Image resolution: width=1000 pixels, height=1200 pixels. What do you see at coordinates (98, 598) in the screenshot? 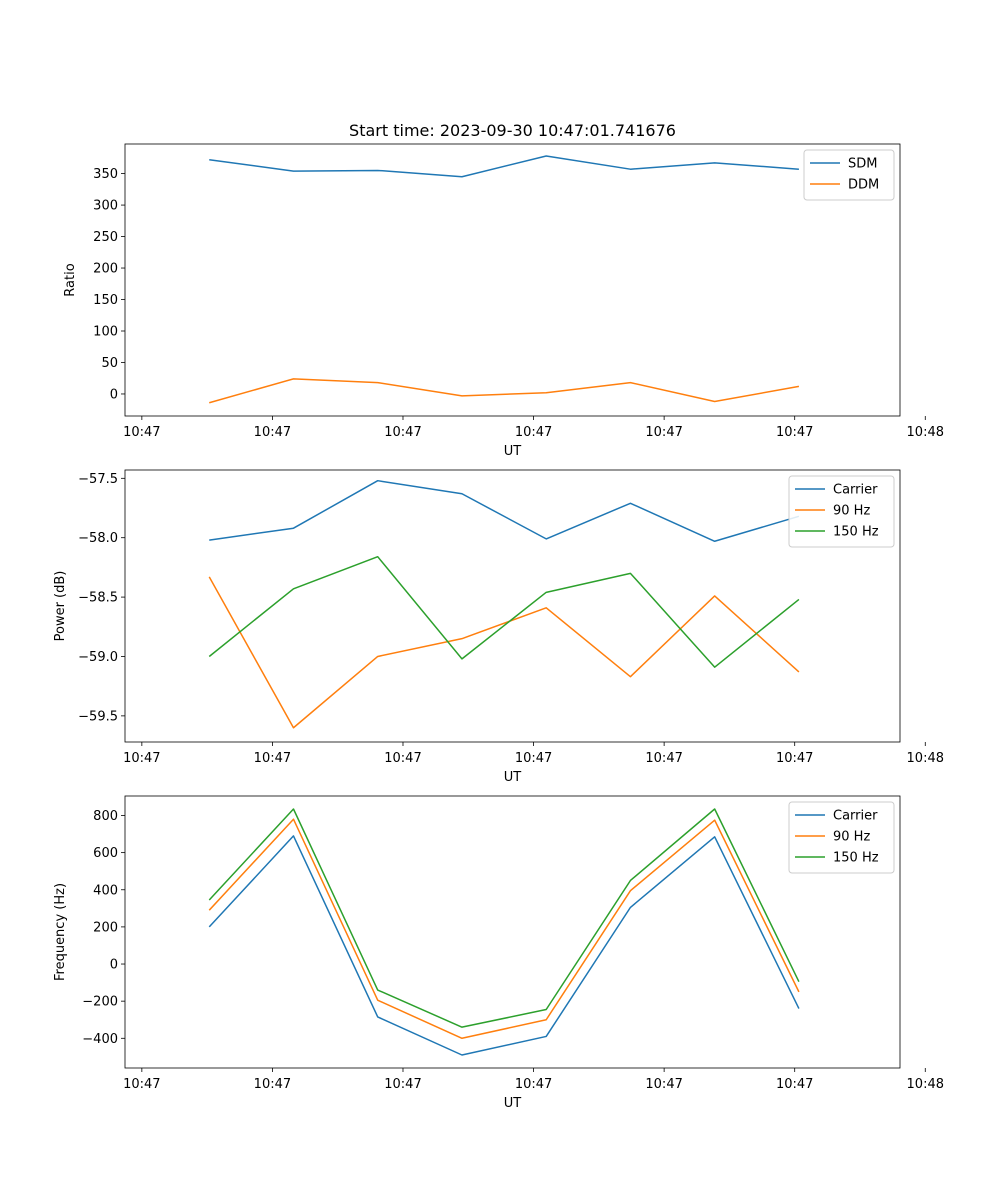
I see `y-tick-label: −58.5` at bounding box center [98, 598].